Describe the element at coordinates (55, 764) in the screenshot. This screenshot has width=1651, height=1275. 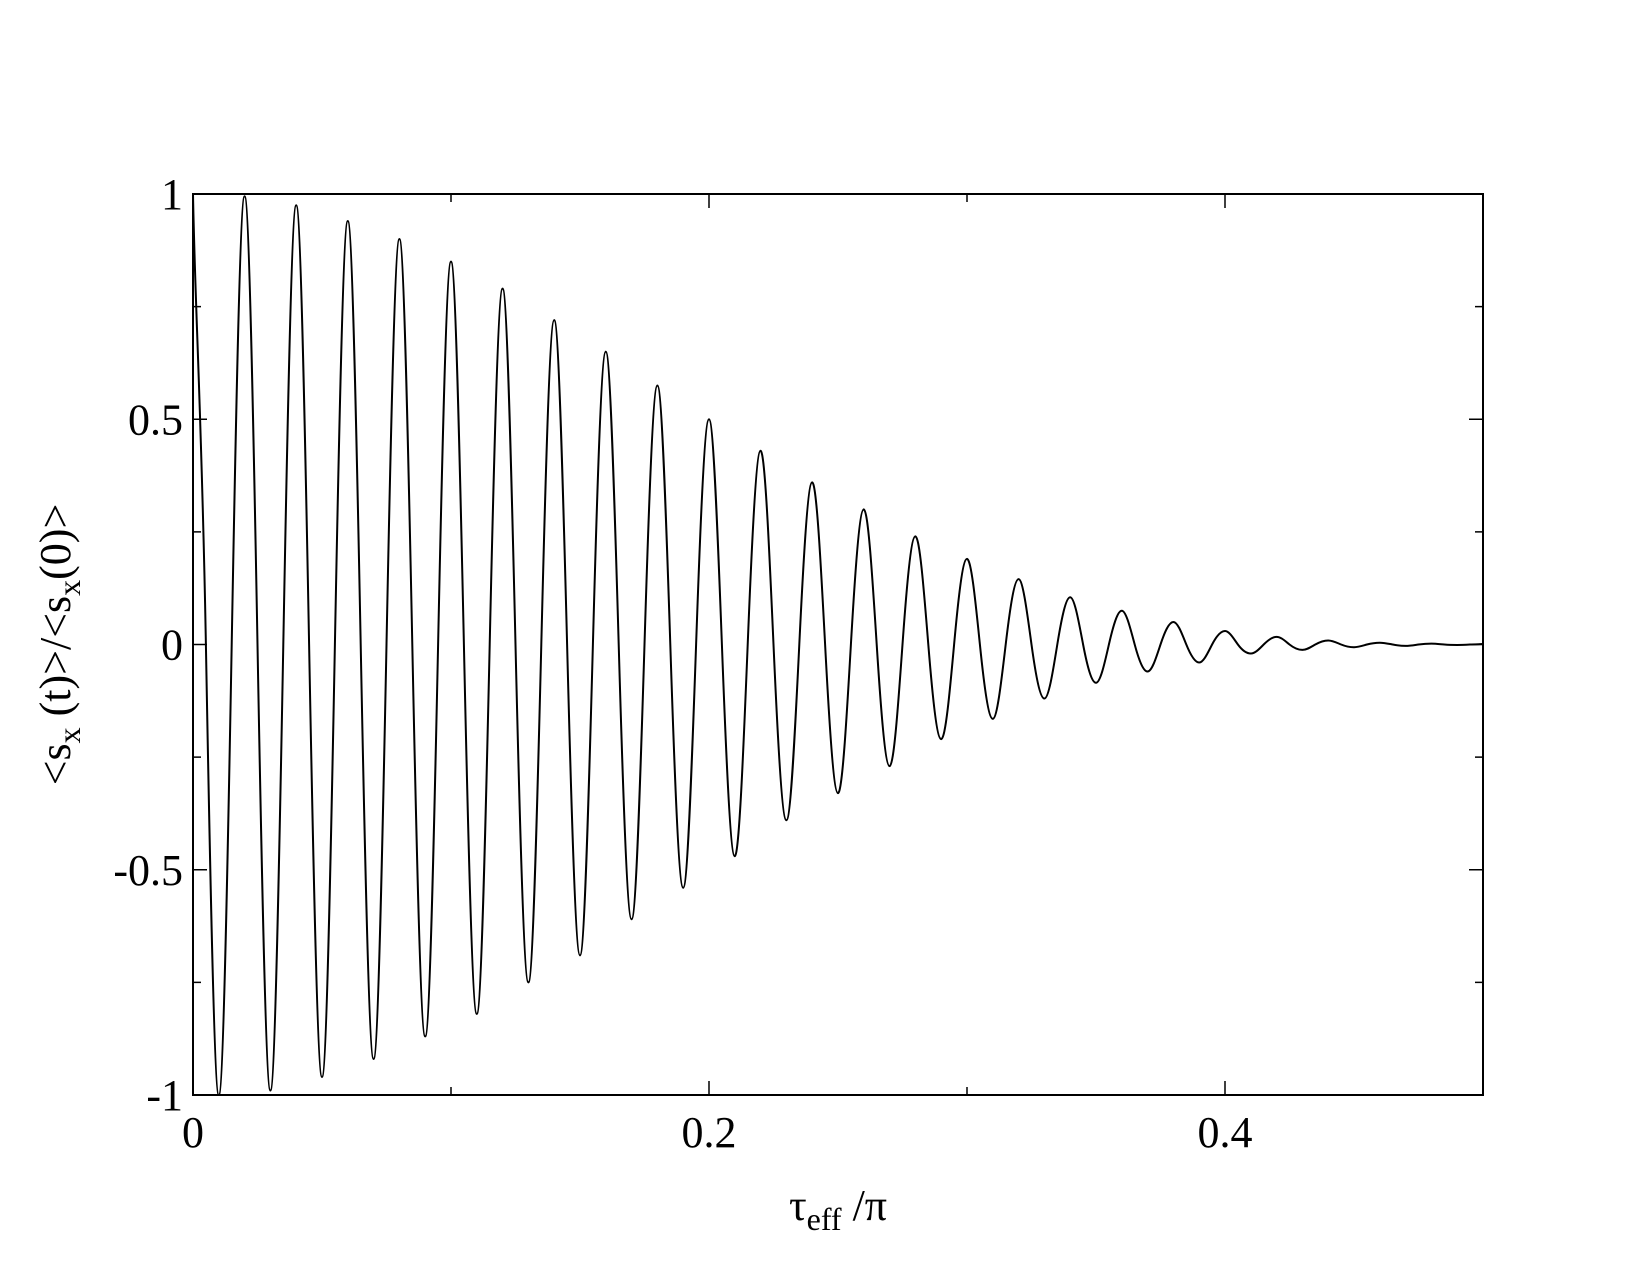
I see `y-axis-label-part: <s` at that location.